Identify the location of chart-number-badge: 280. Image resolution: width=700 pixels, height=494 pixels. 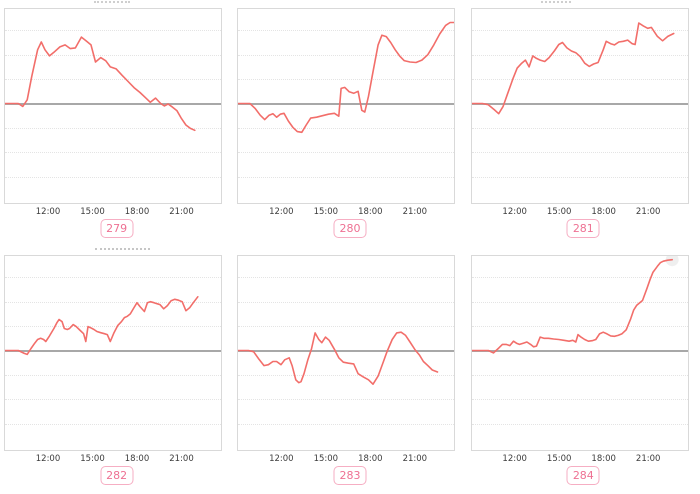
(350, 228).